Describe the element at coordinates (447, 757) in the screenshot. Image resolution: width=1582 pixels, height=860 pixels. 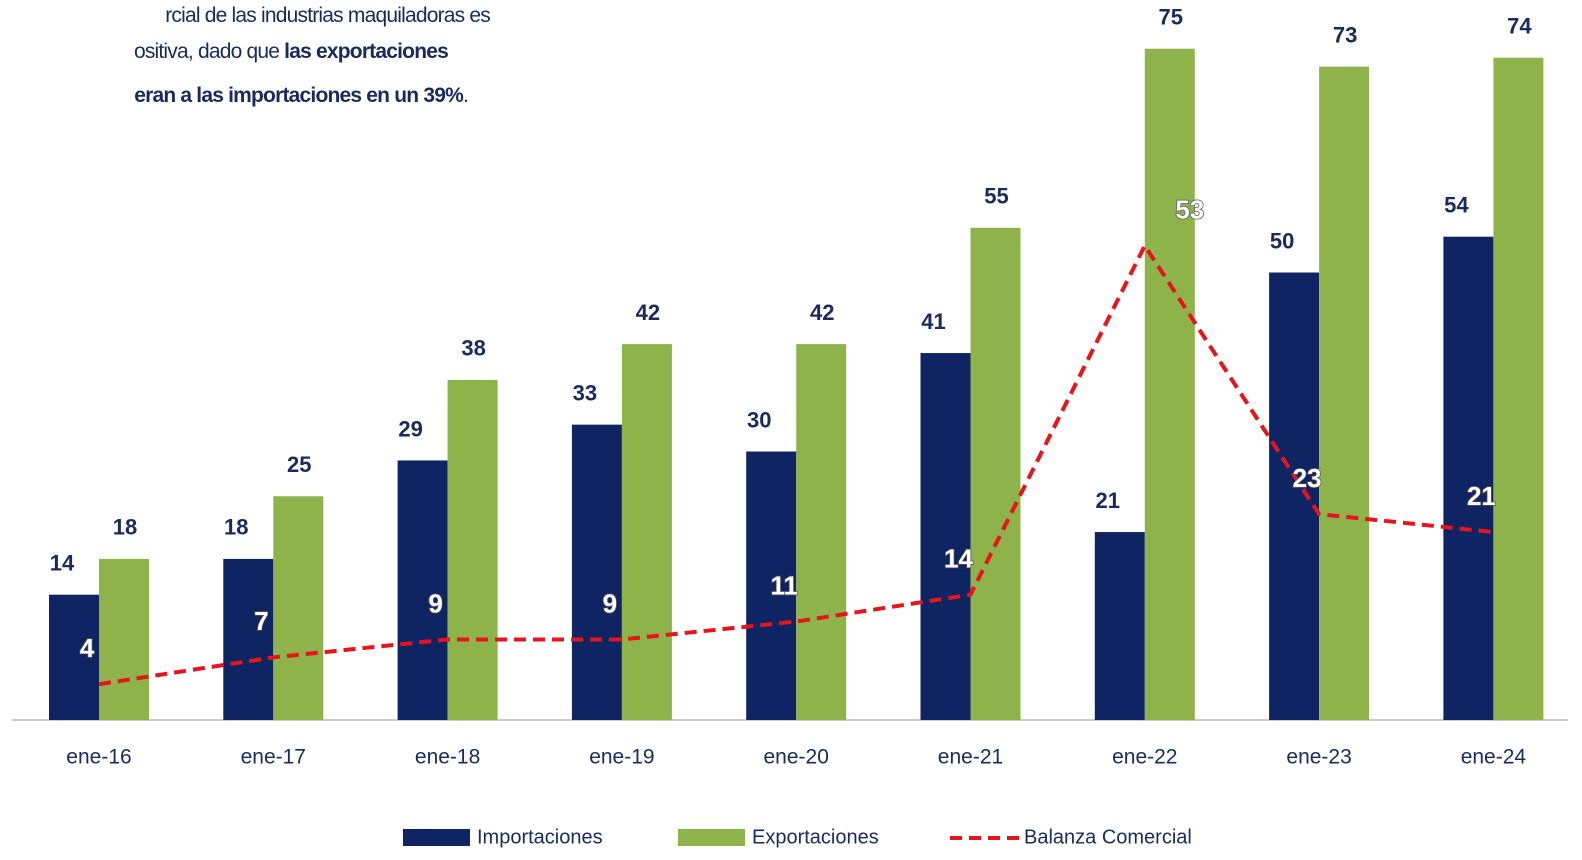
I see `x-tick-label: ene-18` at that location.